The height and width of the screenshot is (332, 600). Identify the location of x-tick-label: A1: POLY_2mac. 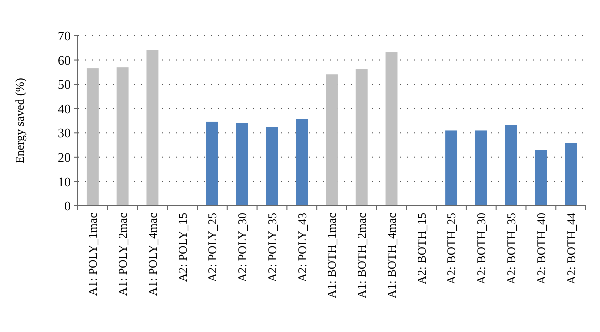
(123, 254).